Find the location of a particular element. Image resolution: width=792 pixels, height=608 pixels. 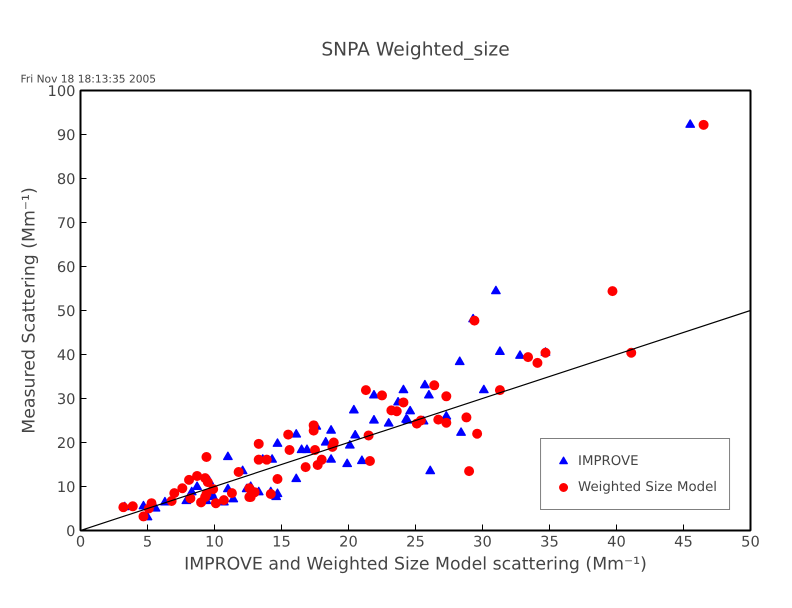

y-tick-label: 60 is located at coordinates (66, 267).